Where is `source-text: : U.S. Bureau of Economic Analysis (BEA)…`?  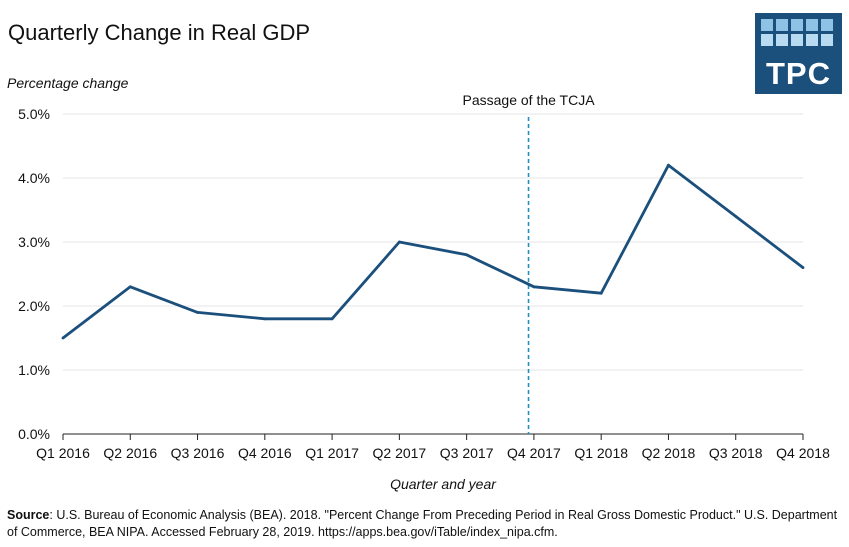 source-text: : U.S. Bureau of Economic Analysis (BEA)… is located at coordinates (422, 523).